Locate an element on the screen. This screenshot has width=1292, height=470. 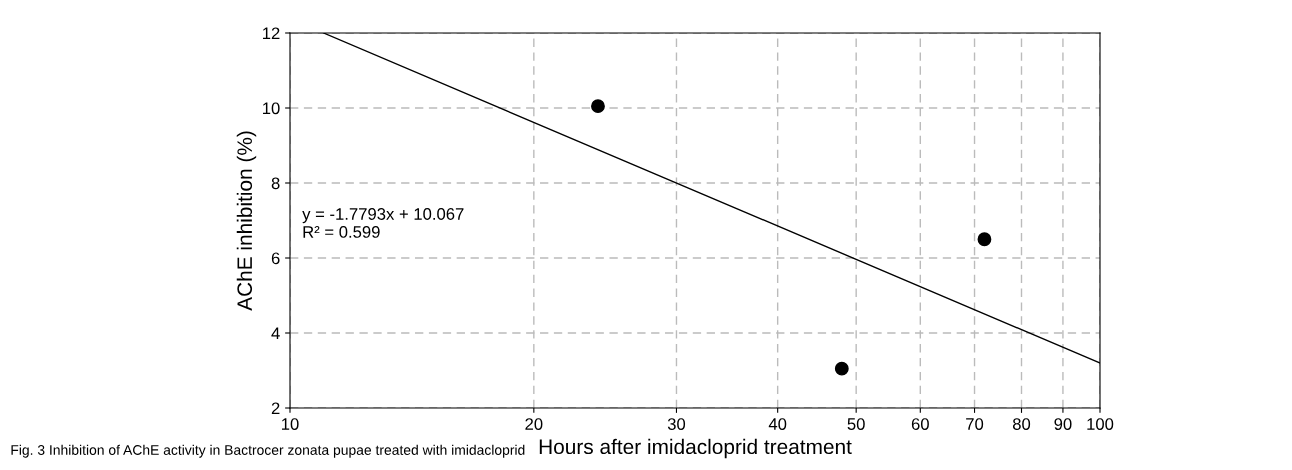
caption: Fig. 3 Inhibition of AChE activity in Bactrocer zonata pupae treated with imidacloprid is located at coordinates (268, 451).